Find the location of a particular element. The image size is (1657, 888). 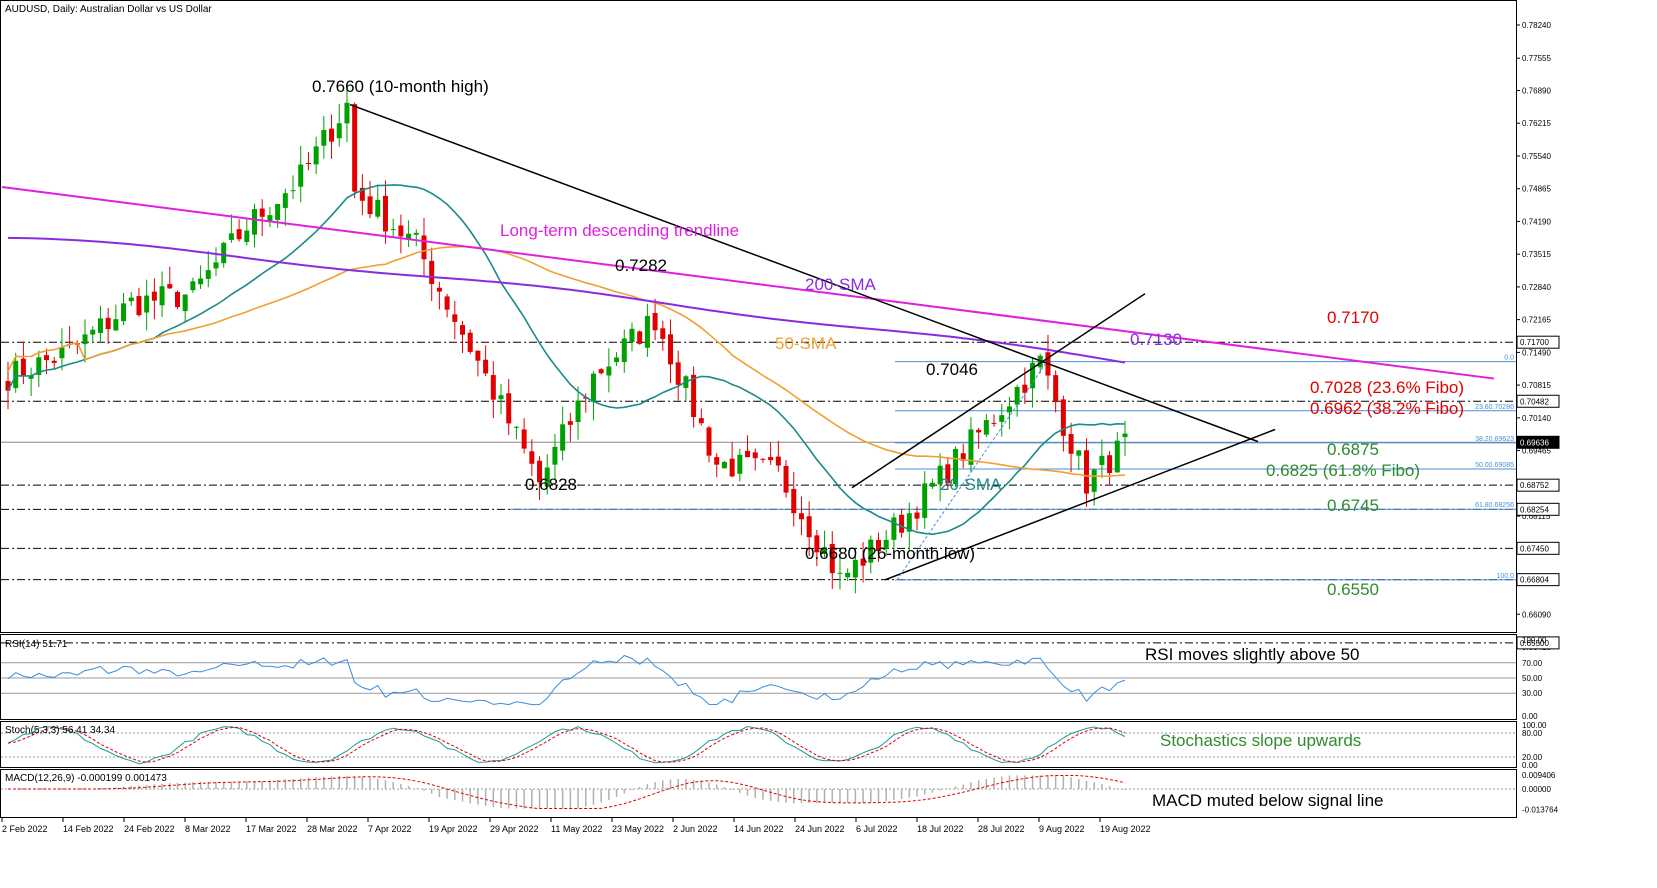

time-label: 18 Jul 2022 is located at coordinates (940, 829).